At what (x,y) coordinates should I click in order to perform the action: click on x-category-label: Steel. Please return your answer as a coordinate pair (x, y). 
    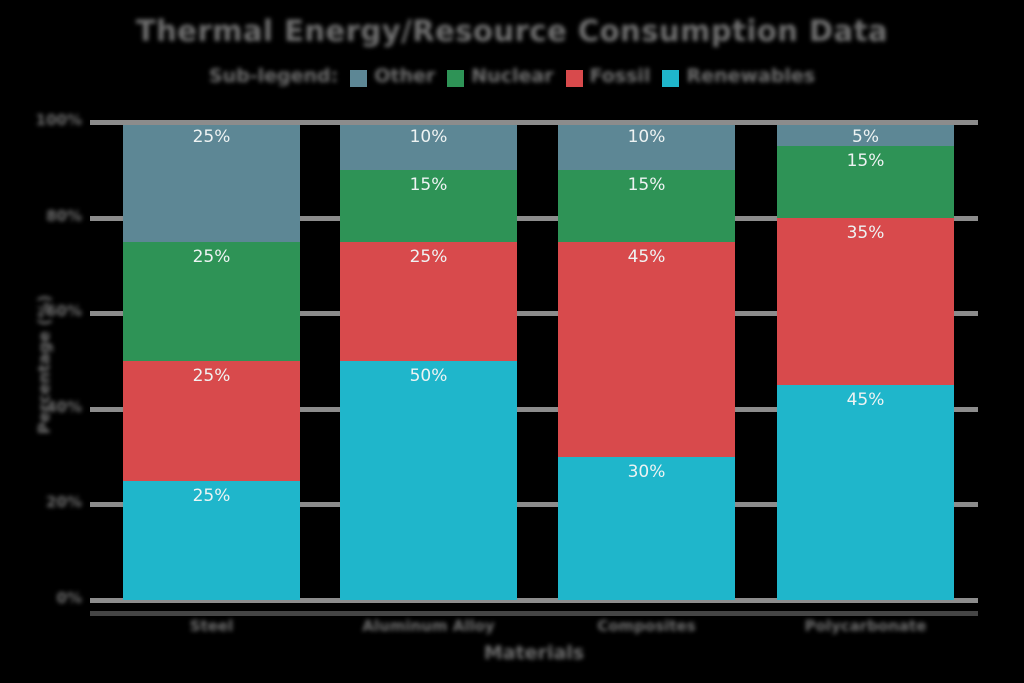
    Looking at the image, I should click on (211, 626).